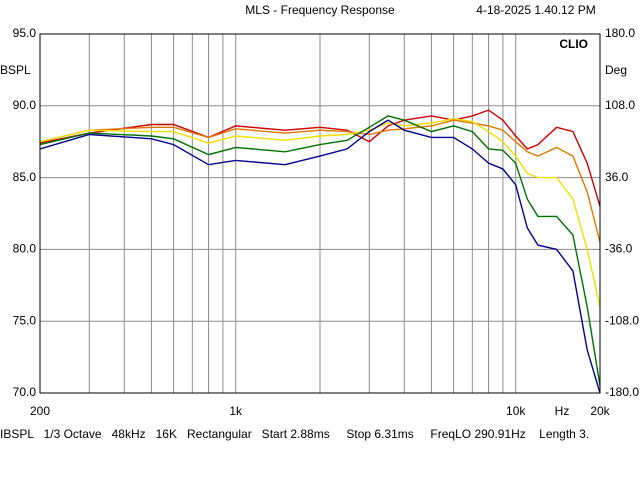 This screenshot has height=480, width=640. What do you see at coordinates (622, 320) in the screenshot?
I see `y2-tick-label: -108.0` at bounding box center [622, 320].